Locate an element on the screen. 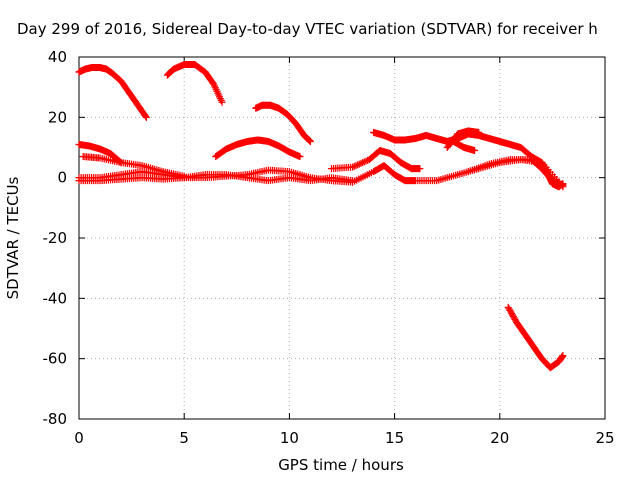 Image resolution: width=640 pixels, height=480 pixels. x-tick-label: 15 is located at coordinates (394, 438).